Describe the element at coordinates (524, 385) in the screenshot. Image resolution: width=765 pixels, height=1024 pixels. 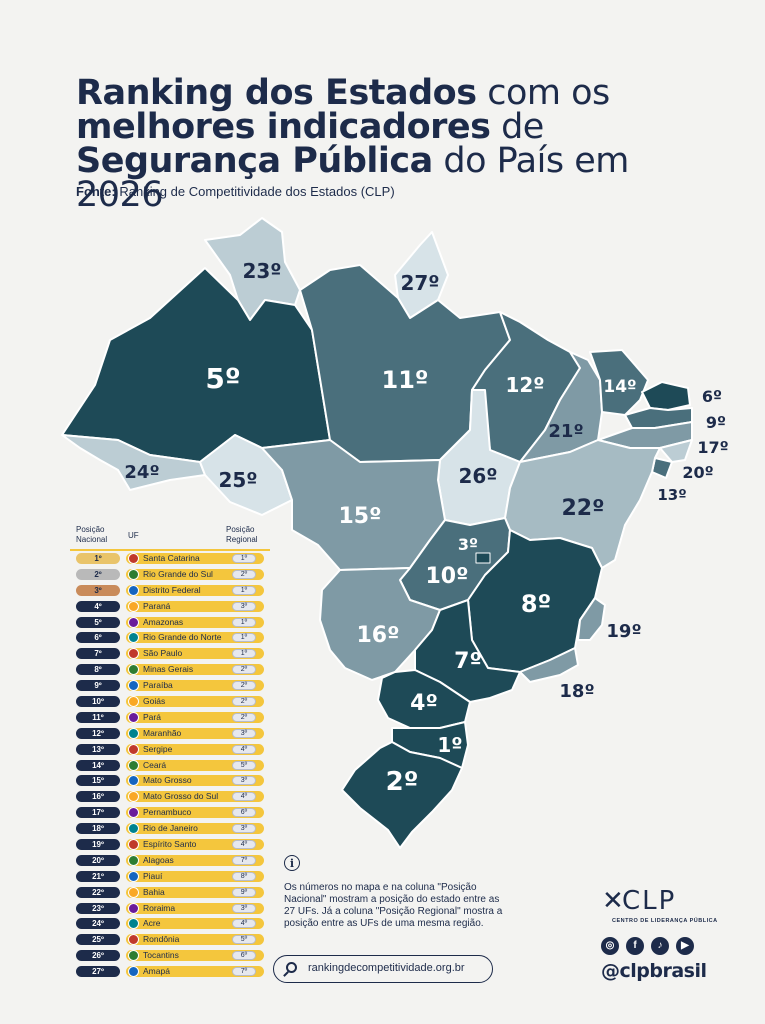
I see `label-ma: 12º` at that location.